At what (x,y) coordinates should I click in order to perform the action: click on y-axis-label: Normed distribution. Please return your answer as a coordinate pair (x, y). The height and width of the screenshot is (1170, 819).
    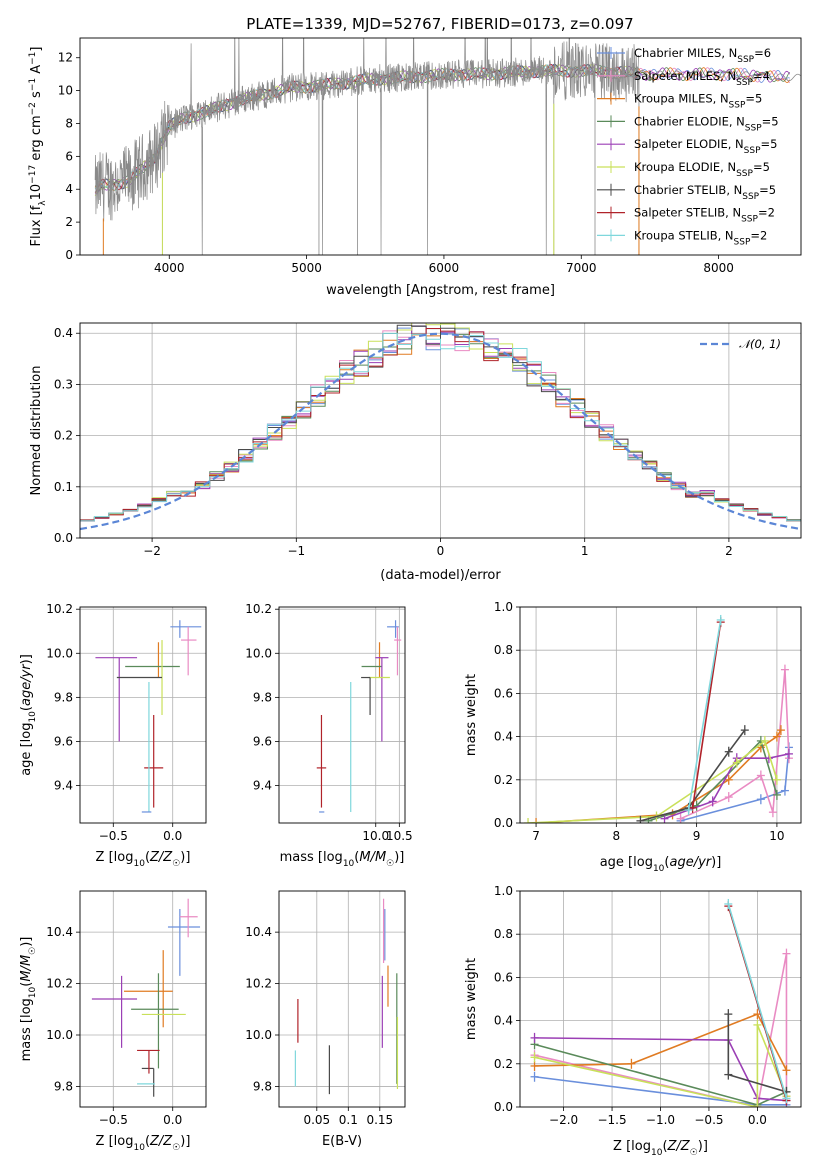
    Looking at the image, I should click on (36, 431).